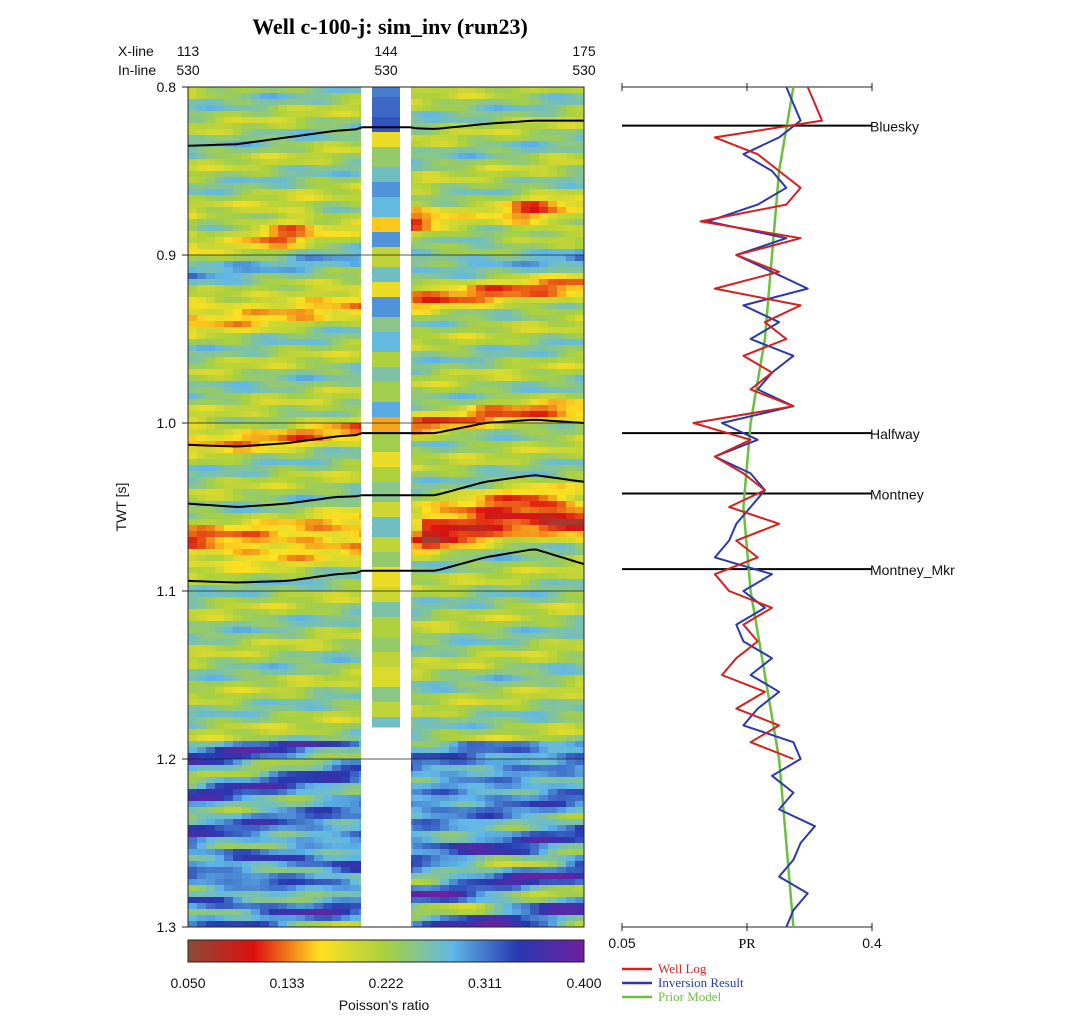  I want to click on log-curves, so click(757, 507).